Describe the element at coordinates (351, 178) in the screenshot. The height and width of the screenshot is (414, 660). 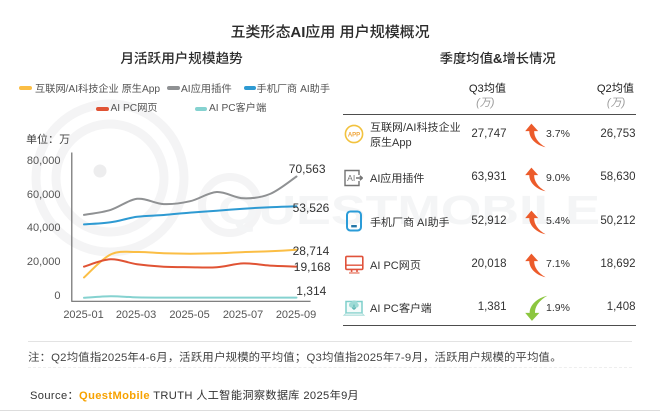
I see `svg-text: AI` at that location.